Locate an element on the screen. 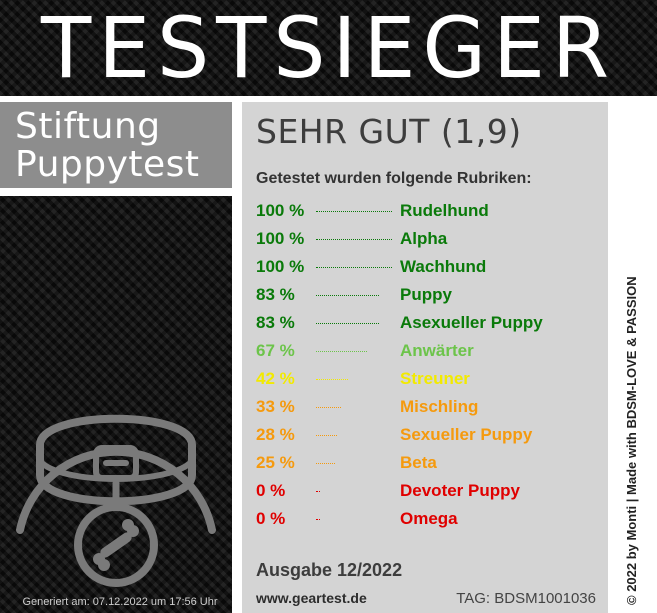 This screenshot has width=657, height=613. generated-timestamp: Generiert am: 07.12.2022 um 17:56 Uhr is located at coordinates (120, 602).